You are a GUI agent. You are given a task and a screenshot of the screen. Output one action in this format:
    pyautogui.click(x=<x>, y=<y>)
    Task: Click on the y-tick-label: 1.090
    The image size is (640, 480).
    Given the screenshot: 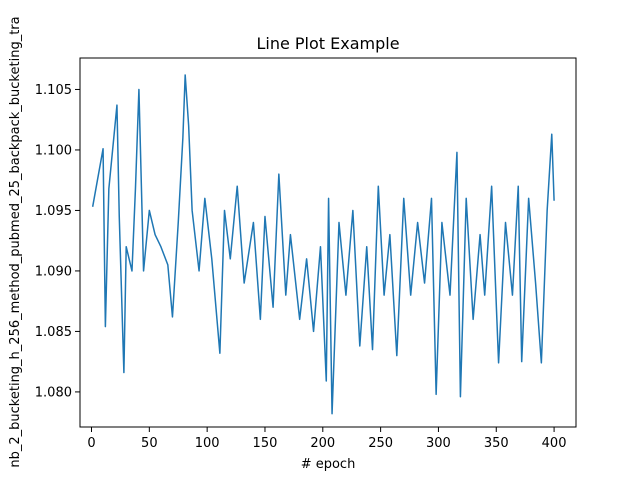 What is the action you would take?
    pyautogui.click(x=53, y=271)
    